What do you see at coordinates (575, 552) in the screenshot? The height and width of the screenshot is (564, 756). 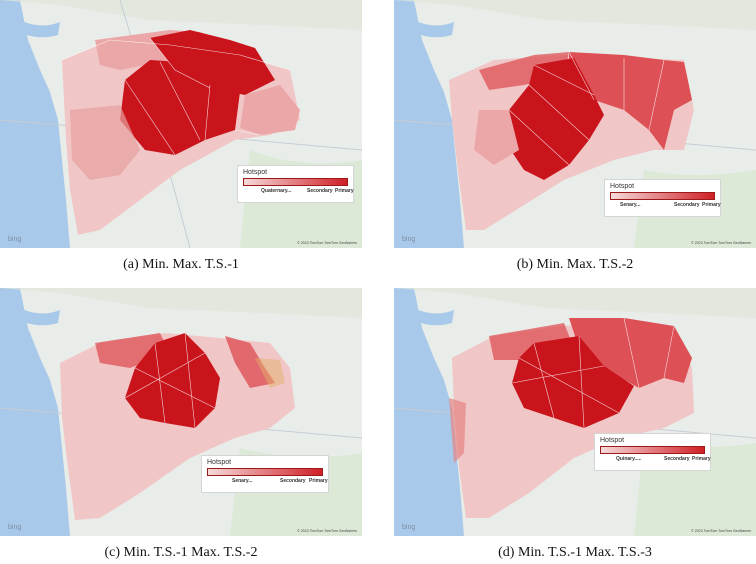 I see `caption-d: (d) Min. T.S.-1 Max. T.S.-3` at bounding box center [575, 552].